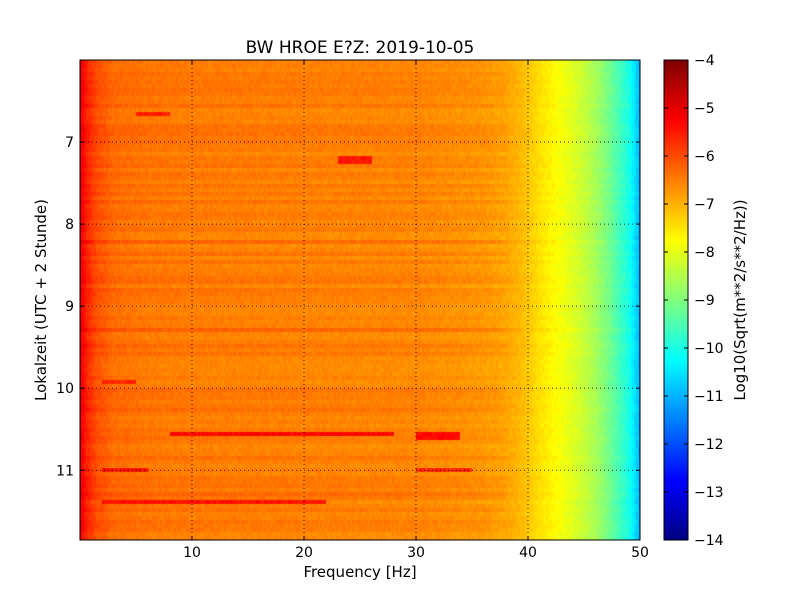 The height and width of the screenshot is (600, 800). What do you see at coordinates (709, 349) in the screenshot?
I see `colorbar-tick-label: −10` at bounding box center [709, 349].